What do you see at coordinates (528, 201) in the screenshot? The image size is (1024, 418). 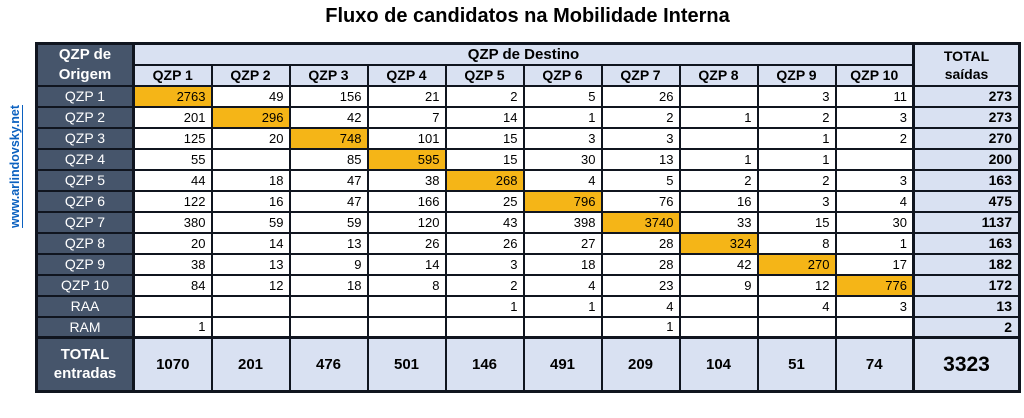 I see `table-row: QZP 6 122 16 47 166 25 796 76 16 3 4 475` at bounding box center [528, 201].